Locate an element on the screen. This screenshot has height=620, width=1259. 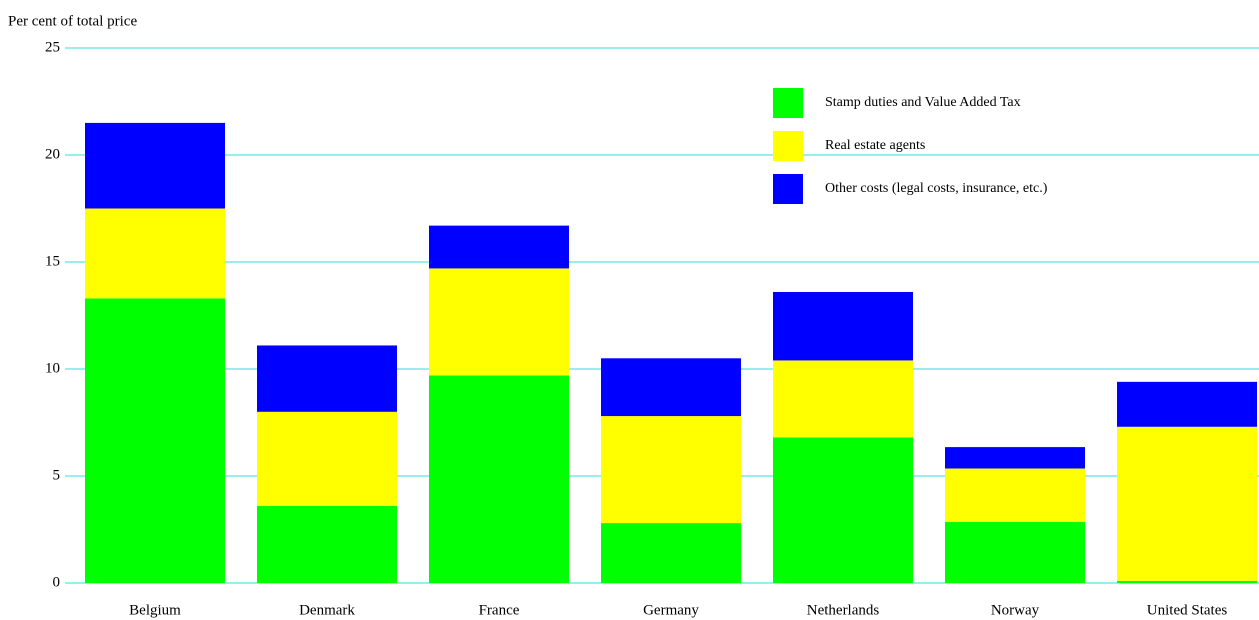
x-tick-label: Germany is located at coordinates (671, 610).